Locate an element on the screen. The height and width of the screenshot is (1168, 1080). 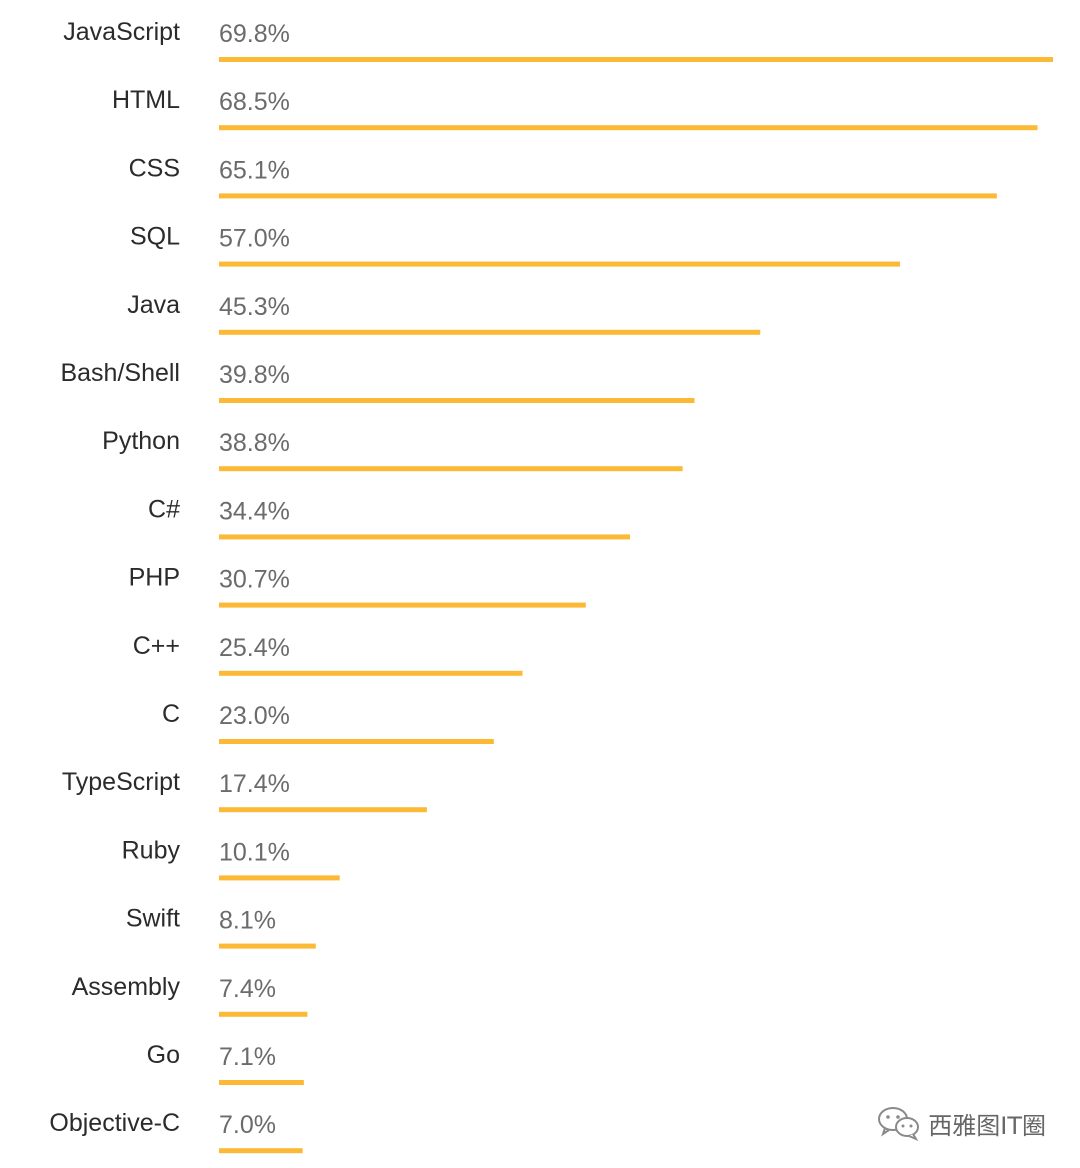
category-label: Python is located at coordinates (141, 441).